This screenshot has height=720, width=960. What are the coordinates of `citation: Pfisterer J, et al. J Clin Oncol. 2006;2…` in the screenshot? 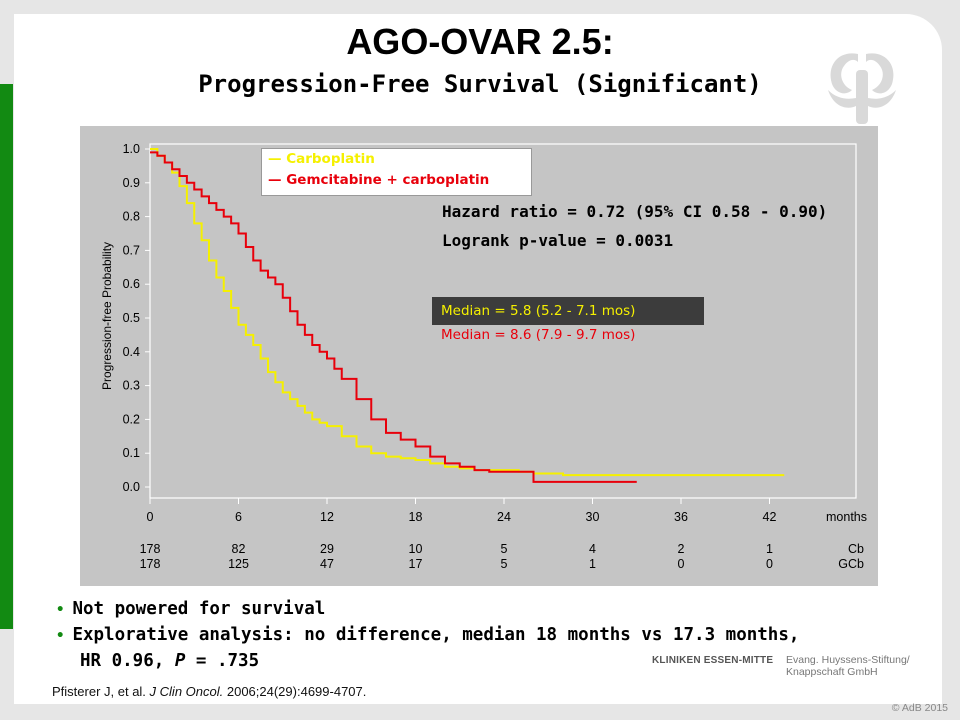 It's located at (209, 691).